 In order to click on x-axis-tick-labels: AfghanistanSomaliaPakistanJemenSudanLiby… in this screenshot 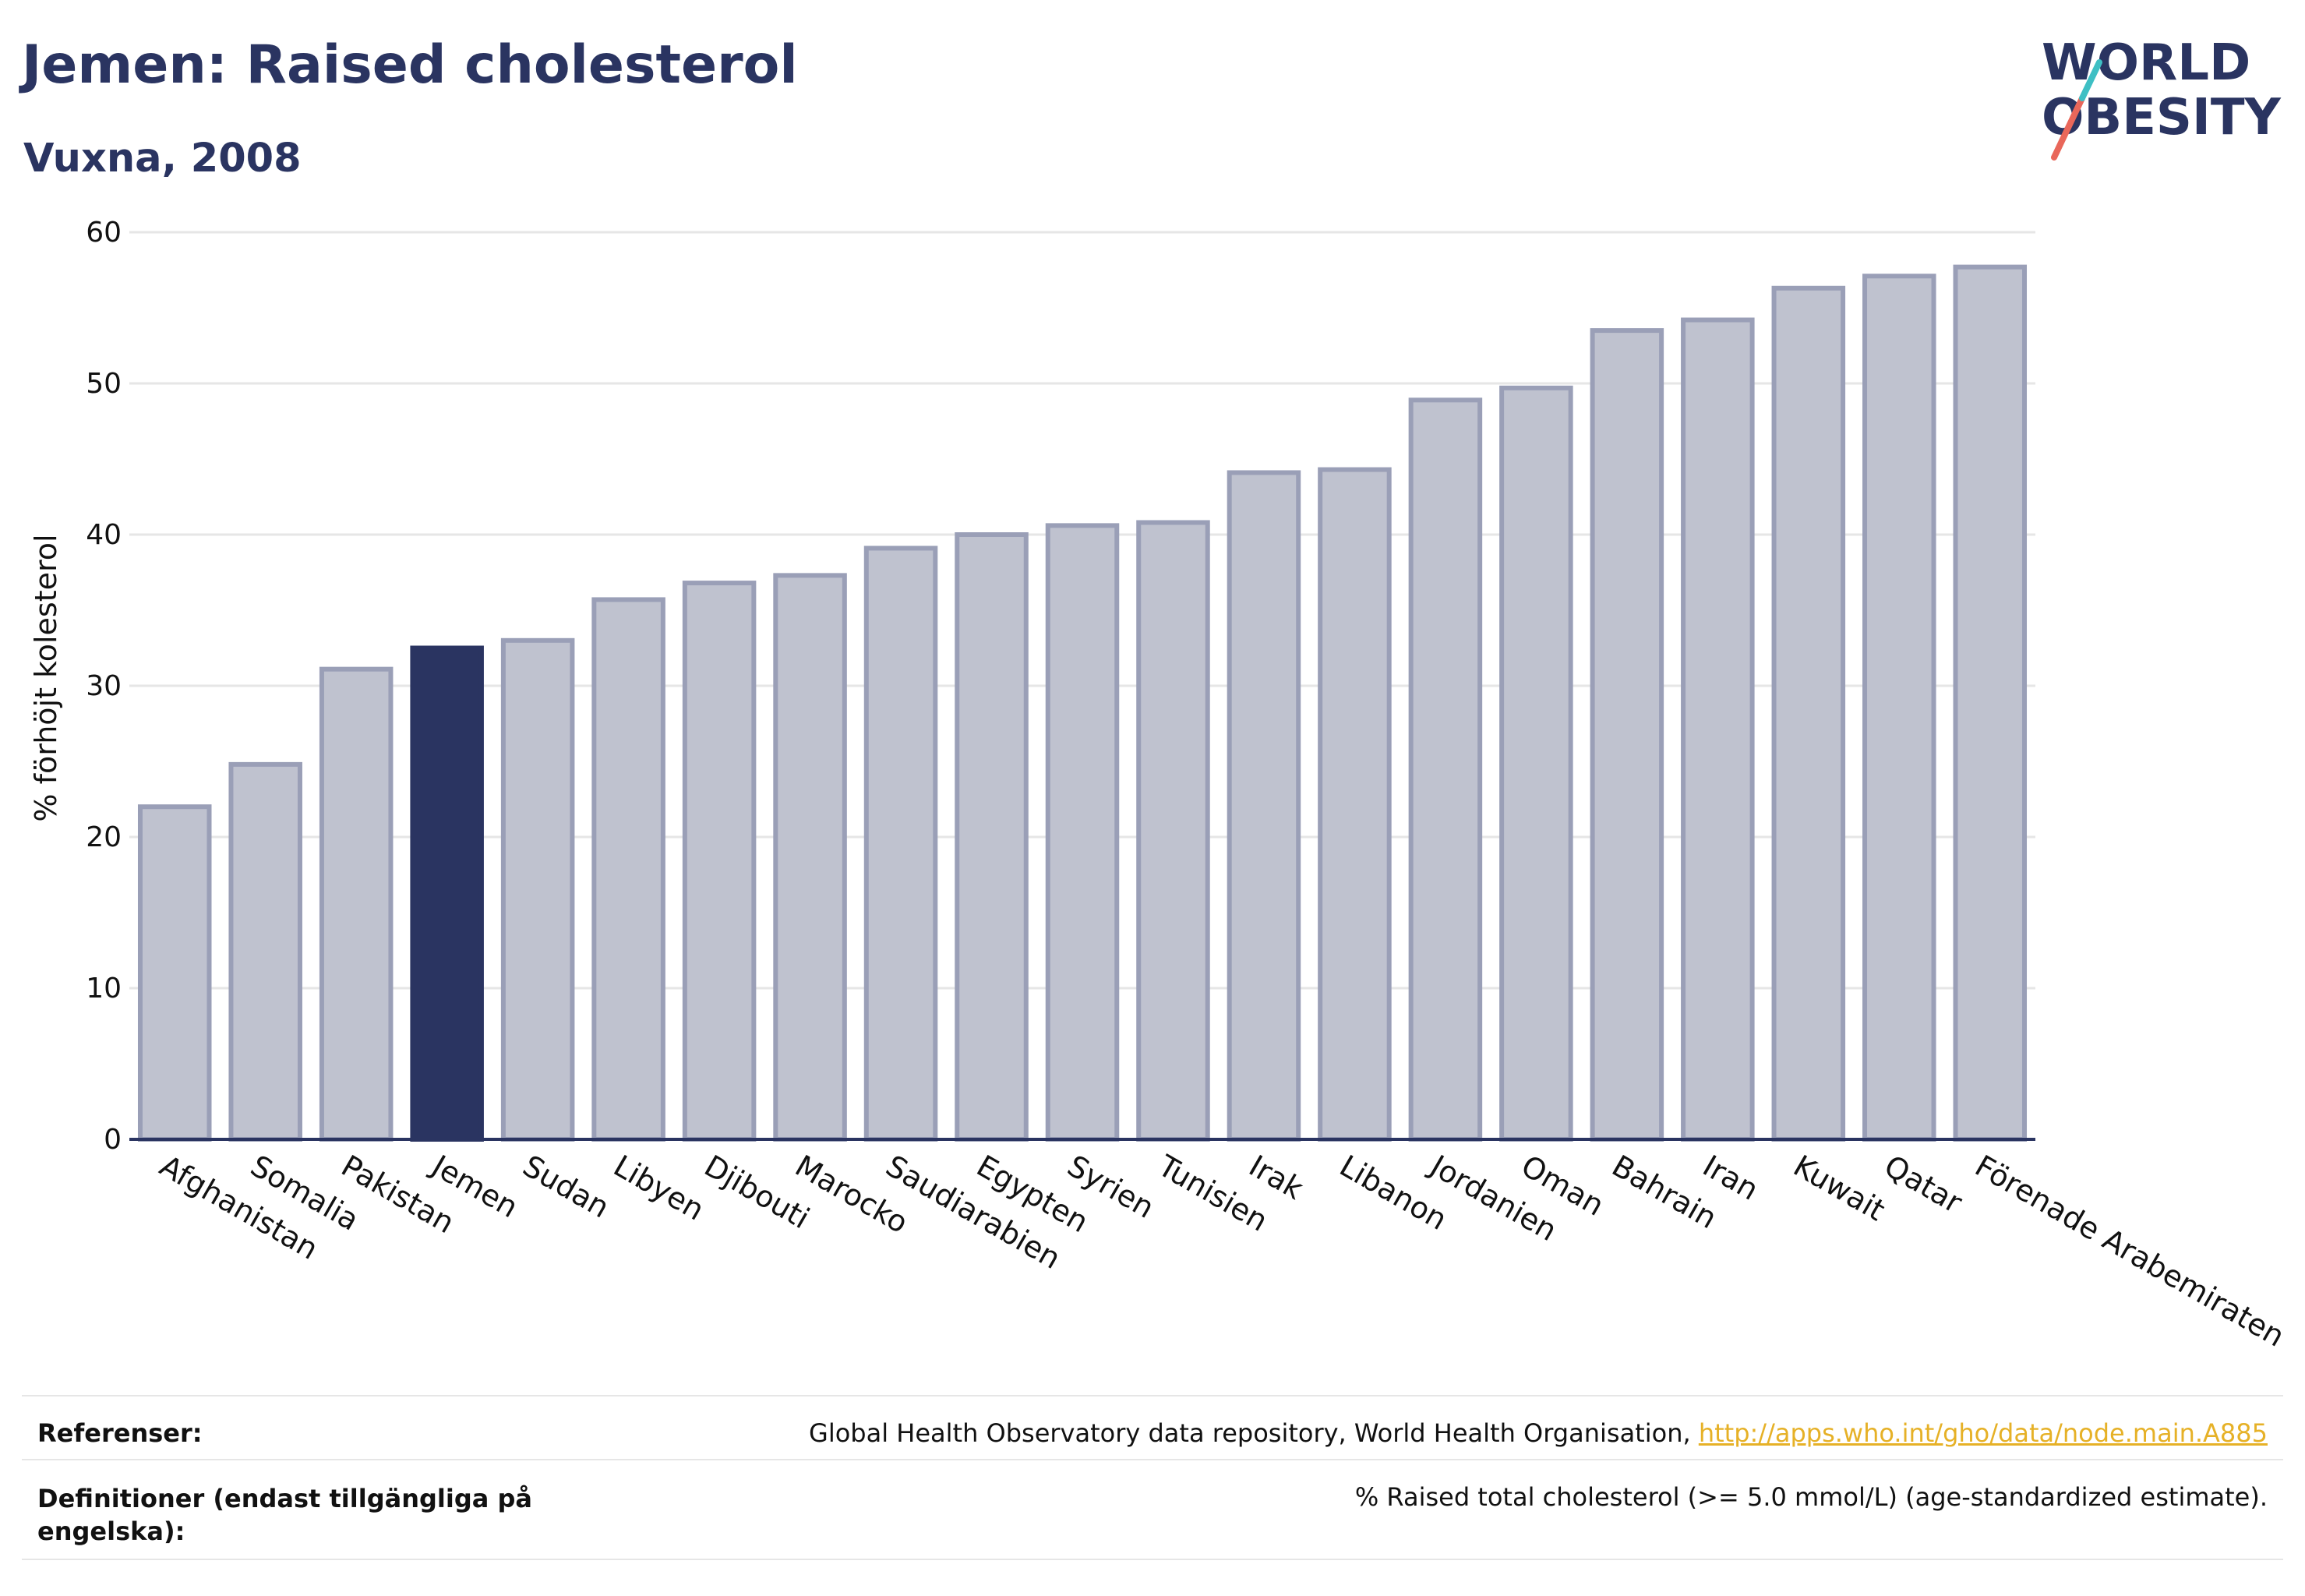, I will do `click(1222, 1251)`.